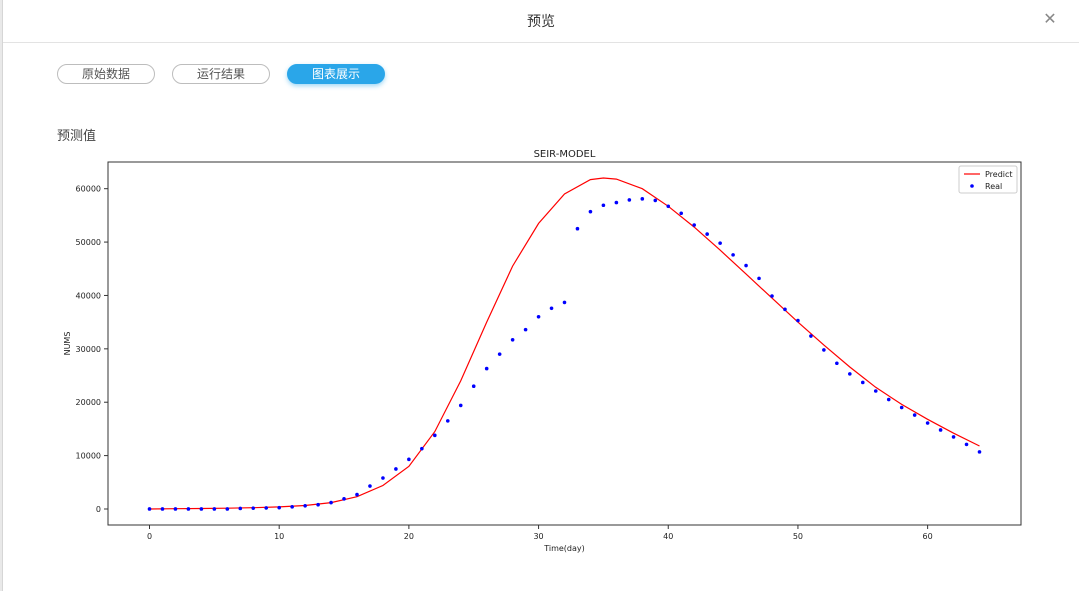 The image size is (1079, 591). What do you see at coordinates (999, 174) in the screenshot?
I see `legend-entry: Predict` at bounding box center [999, 174].